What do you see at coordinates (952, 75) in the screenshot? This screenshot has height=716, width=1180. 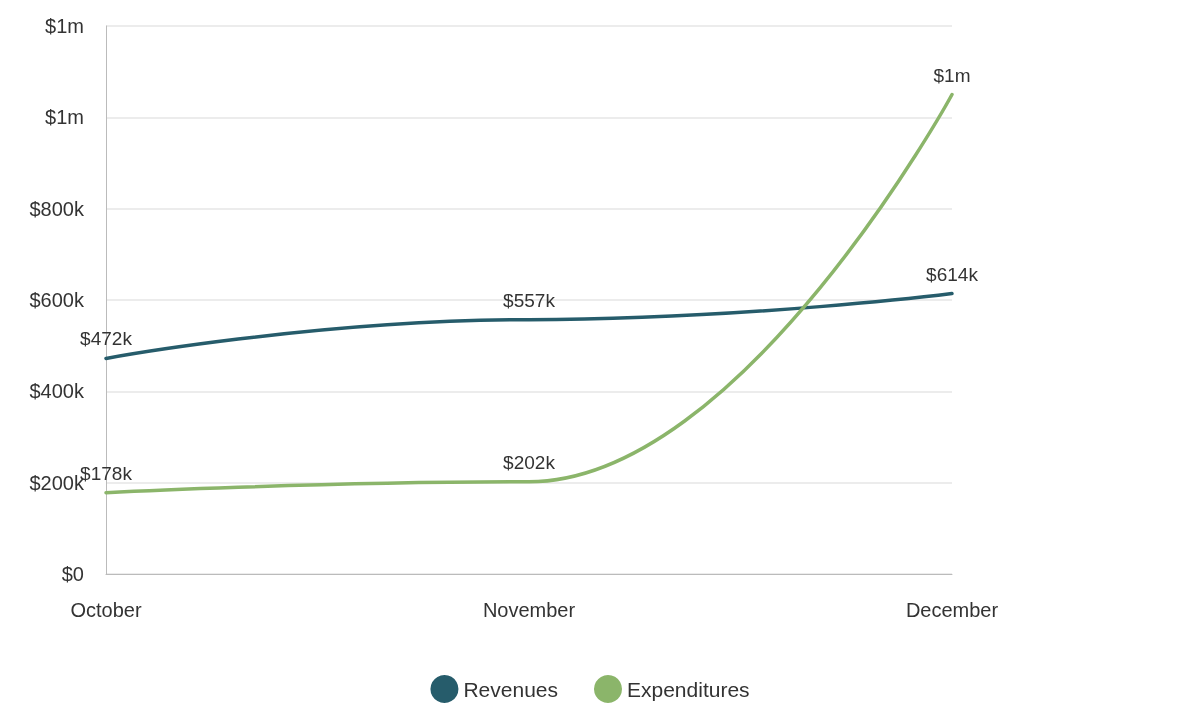 I see `data-label: $1m` at bounding box center [952, 75].